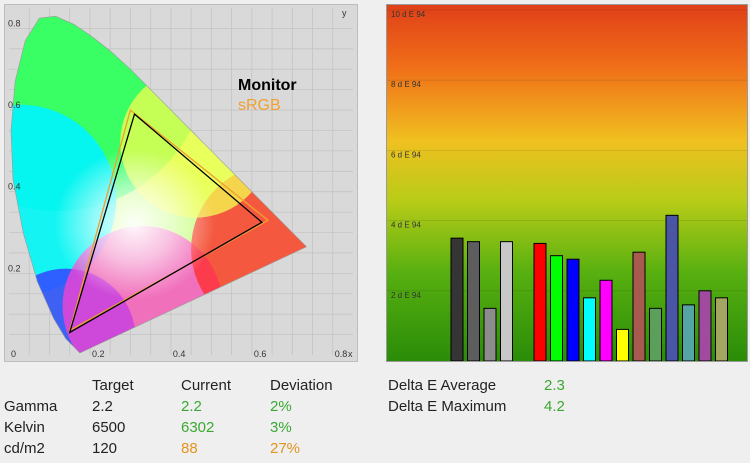 This screenshot has height=463, width=750. What do you see at coordinates (113, 385) in the screenshot?
I see `header-target: Target` at bounding box center [113, 385].